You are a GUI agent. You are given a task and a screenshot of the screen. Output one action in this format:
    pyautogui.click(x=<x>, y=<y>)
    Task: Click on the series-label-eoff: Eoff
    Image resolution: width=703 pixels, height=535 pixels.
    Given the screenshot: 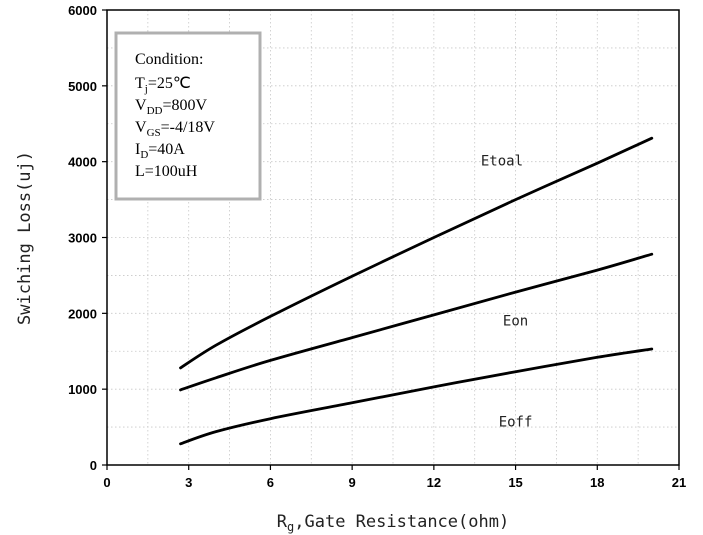 What is the action you would take?
    pyautogui.click(x=516, y=422)
    